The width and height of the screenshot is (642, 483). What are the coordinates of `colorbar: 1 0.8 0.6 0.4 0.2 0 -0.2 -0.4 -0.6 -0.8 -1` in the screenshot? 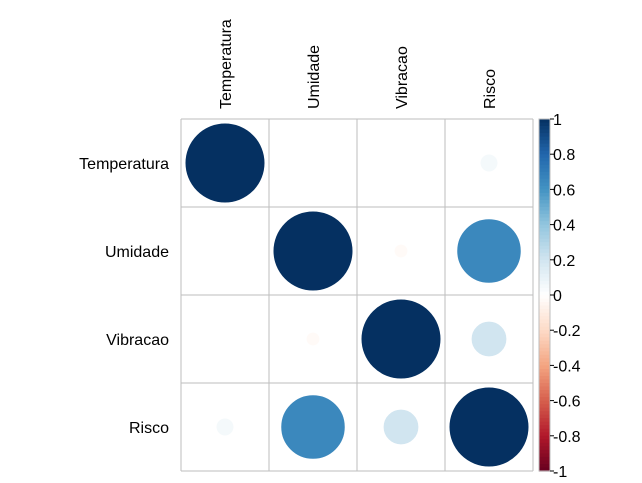 It's located at (559, 296).